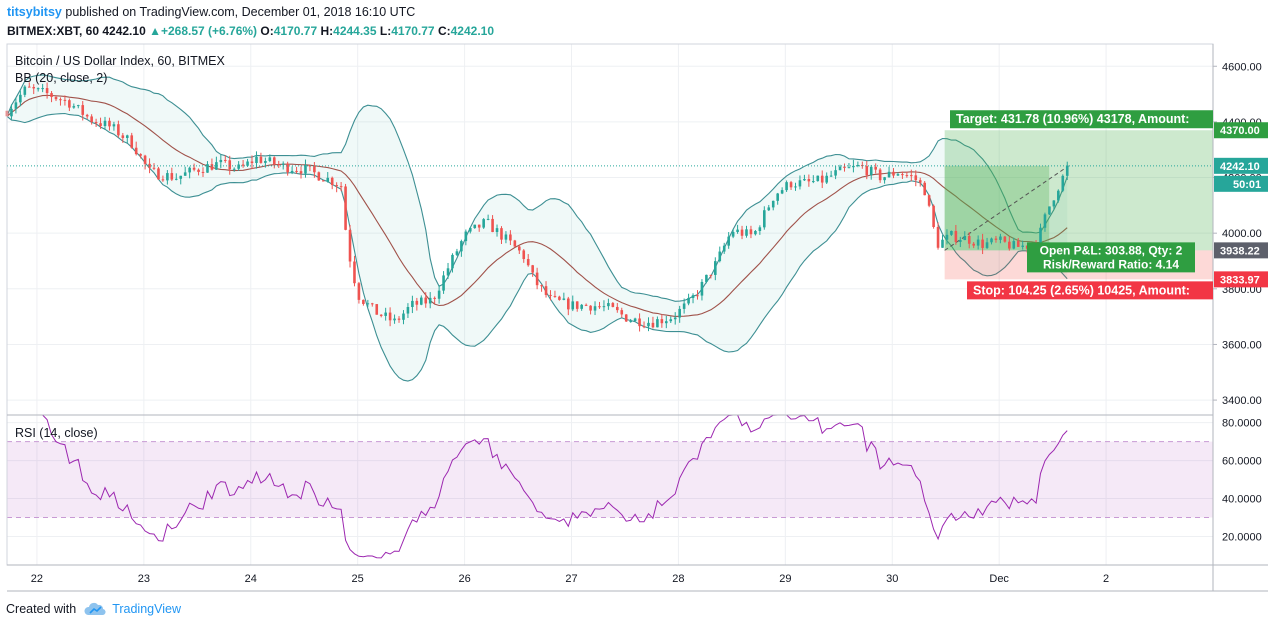  I want to click on pnl-label-bg, so click(1111, 257).